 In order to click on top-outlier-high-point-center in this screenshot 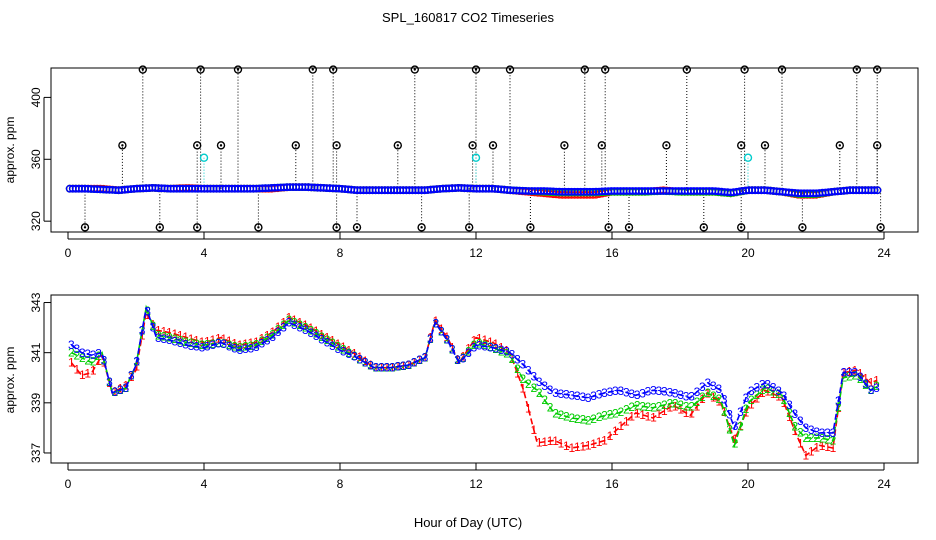, I will do `click(686, 69)`.